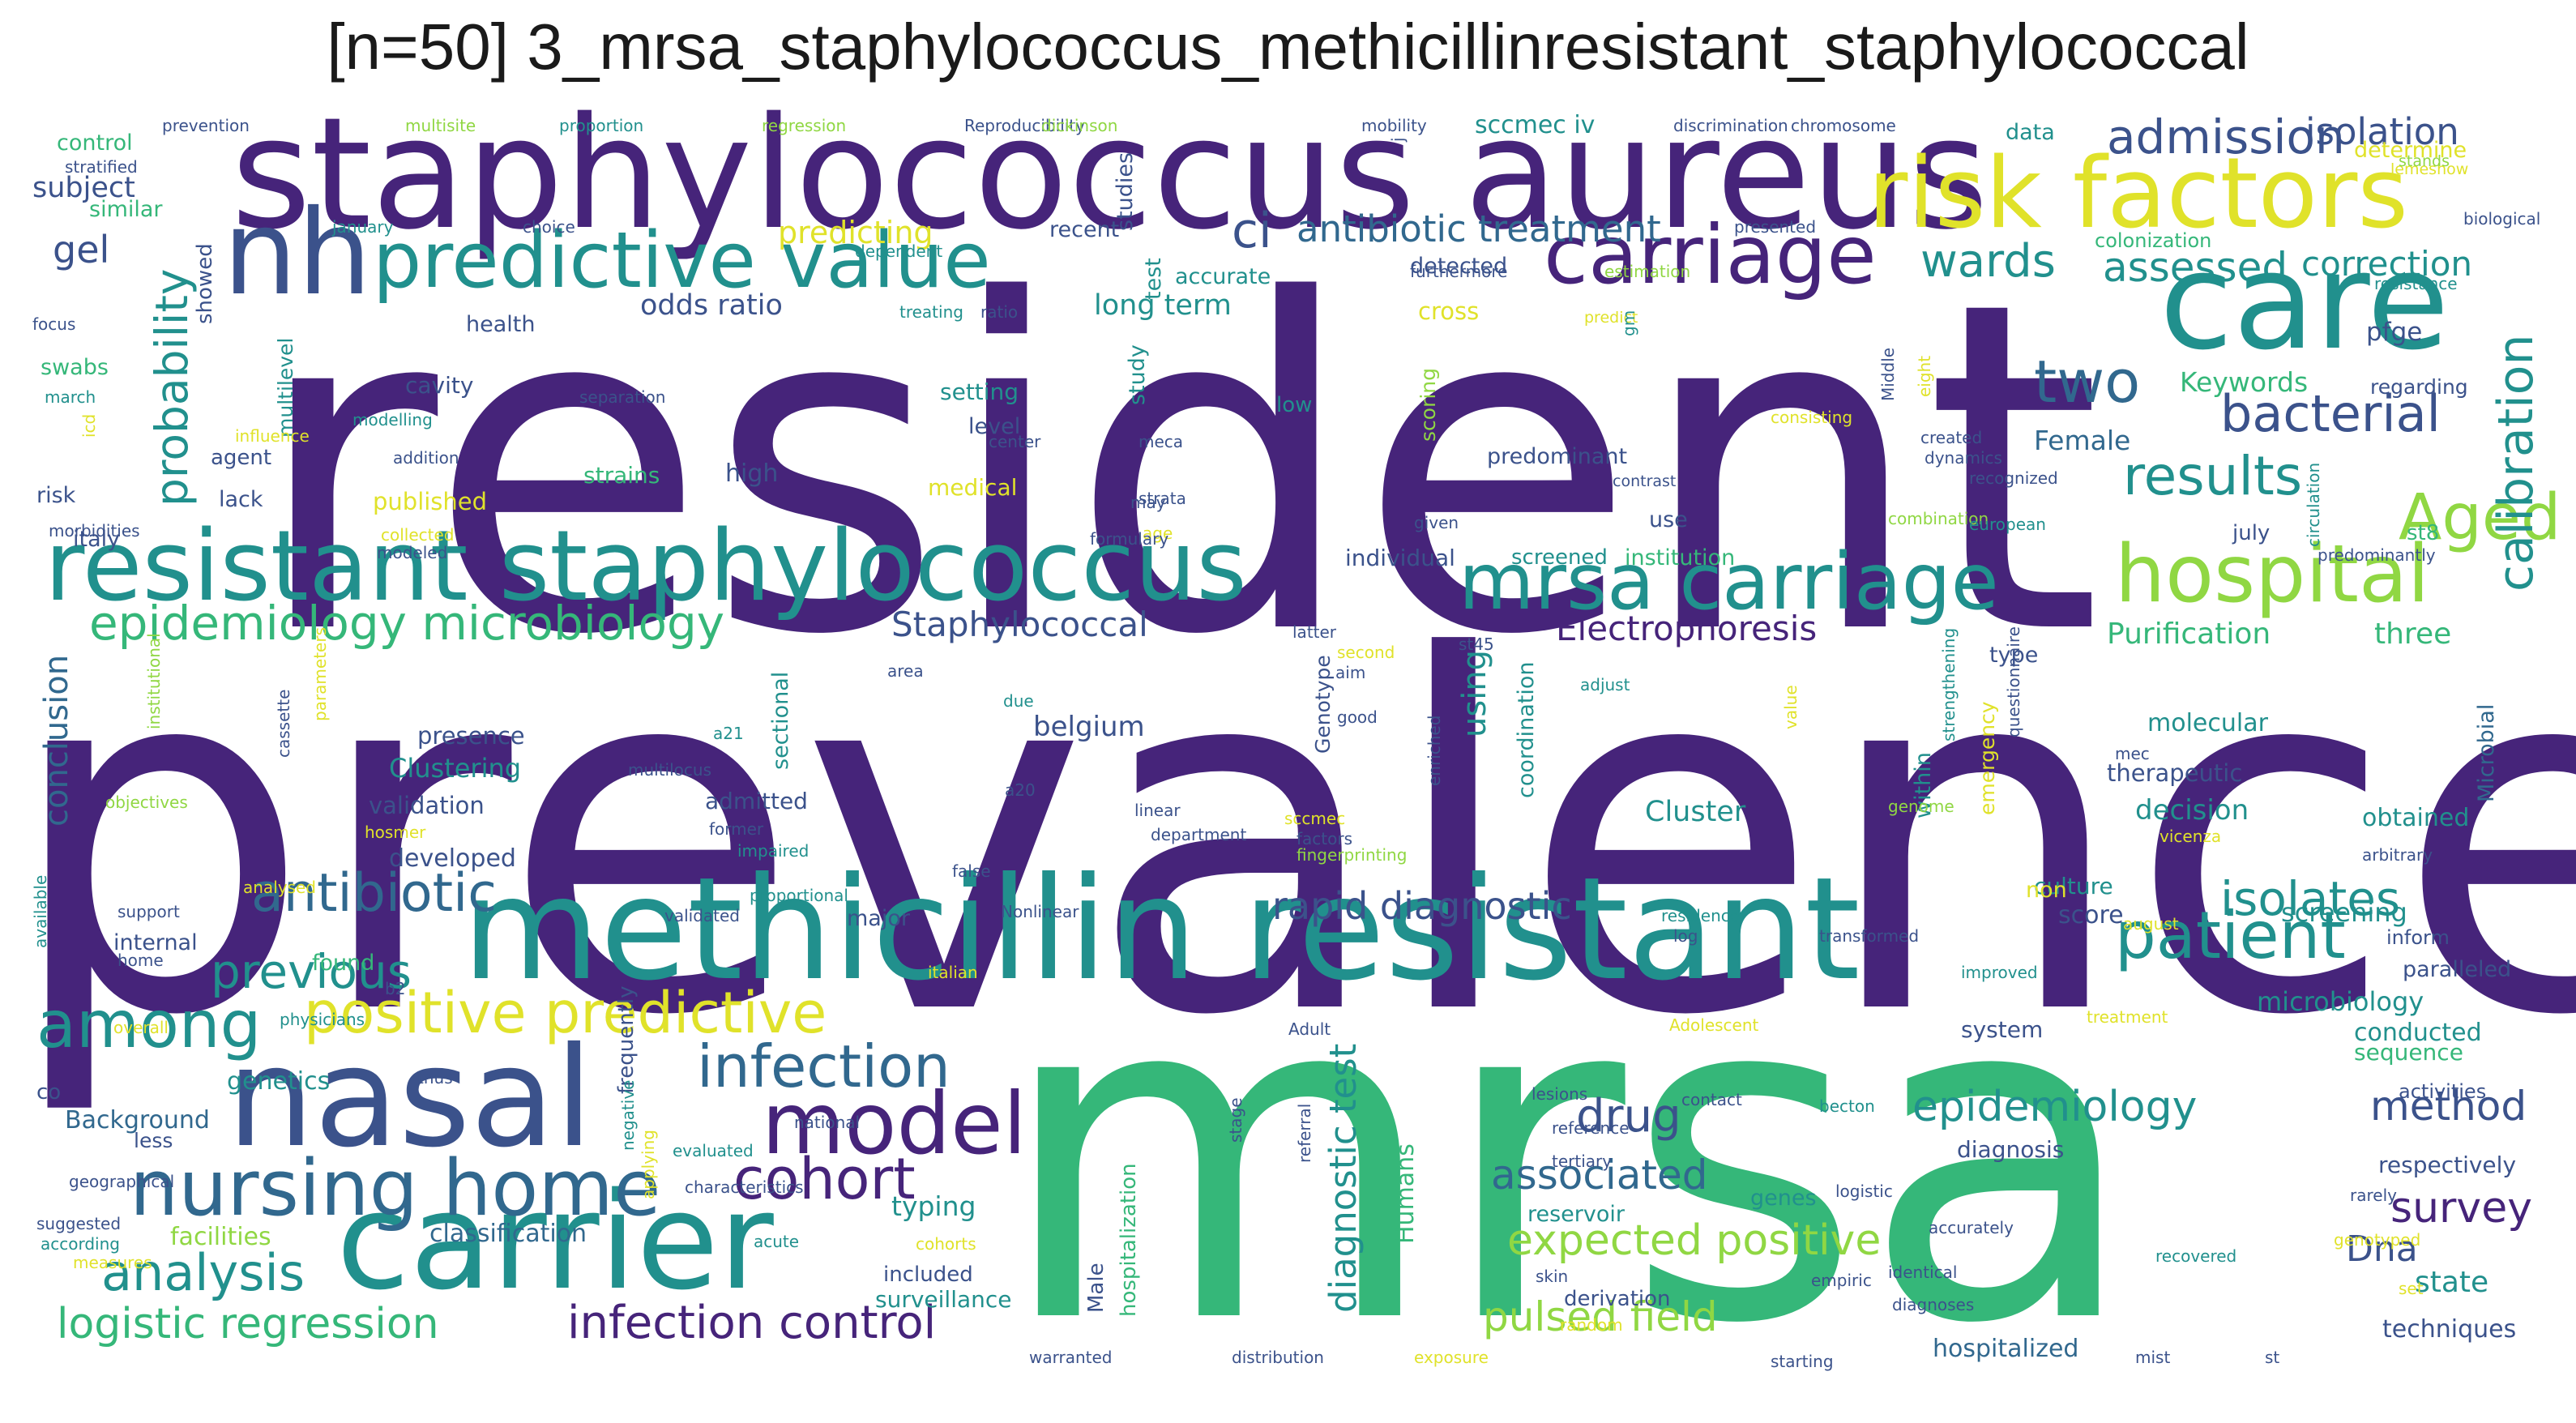  I want to click on cloud-word: Clustering, so click(455, 768).